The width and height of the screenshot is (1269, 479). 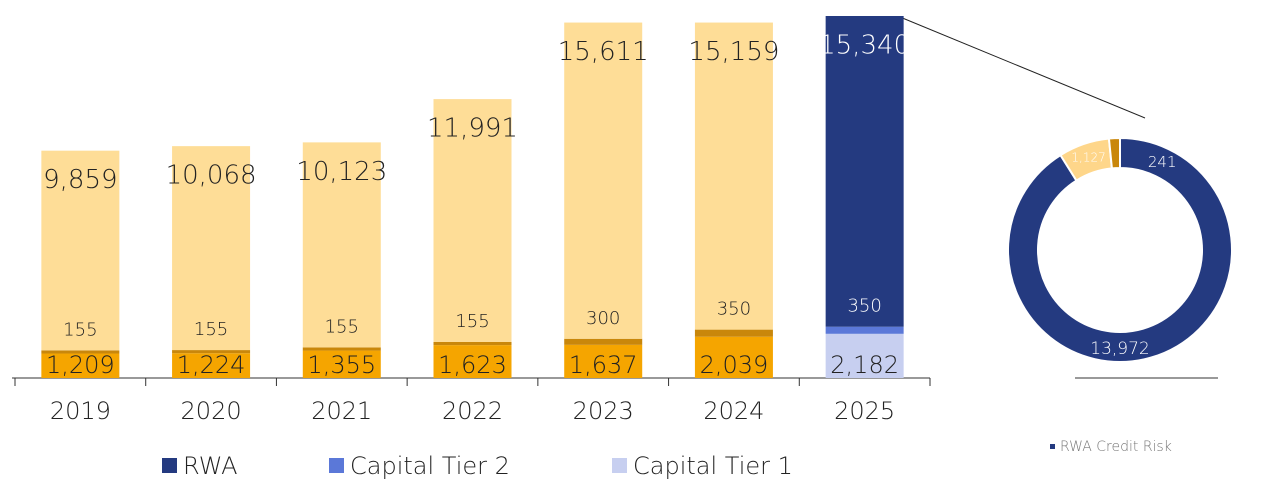 What do you see at coordinates (713, 465) in the screenshot?
I see `legend-label: Capital Tier 1` at bounding box center [713, 465].